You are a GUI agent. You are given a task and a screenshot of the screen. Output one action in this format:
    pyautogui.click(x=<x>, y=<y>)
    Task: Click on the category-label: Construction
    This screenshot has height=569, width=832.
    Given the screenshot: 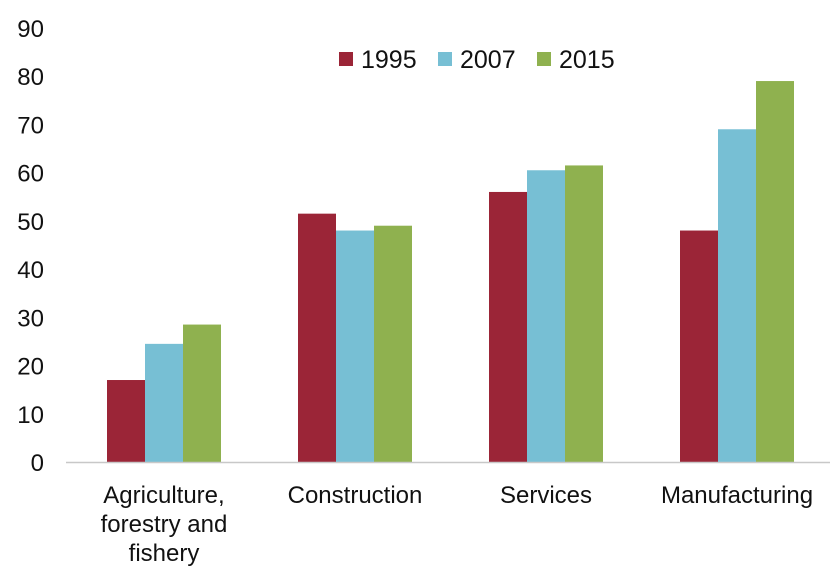 What is the action you would take?
    pyautogui.click(x=355, y=495)
    